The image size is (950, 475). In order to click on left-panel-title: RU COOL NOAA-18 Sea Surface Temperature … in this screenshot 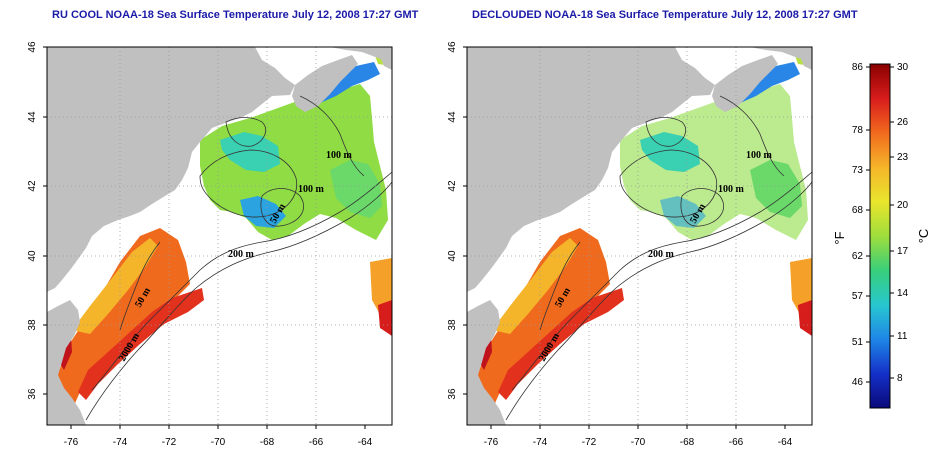, I will do `click(235, 15)`.